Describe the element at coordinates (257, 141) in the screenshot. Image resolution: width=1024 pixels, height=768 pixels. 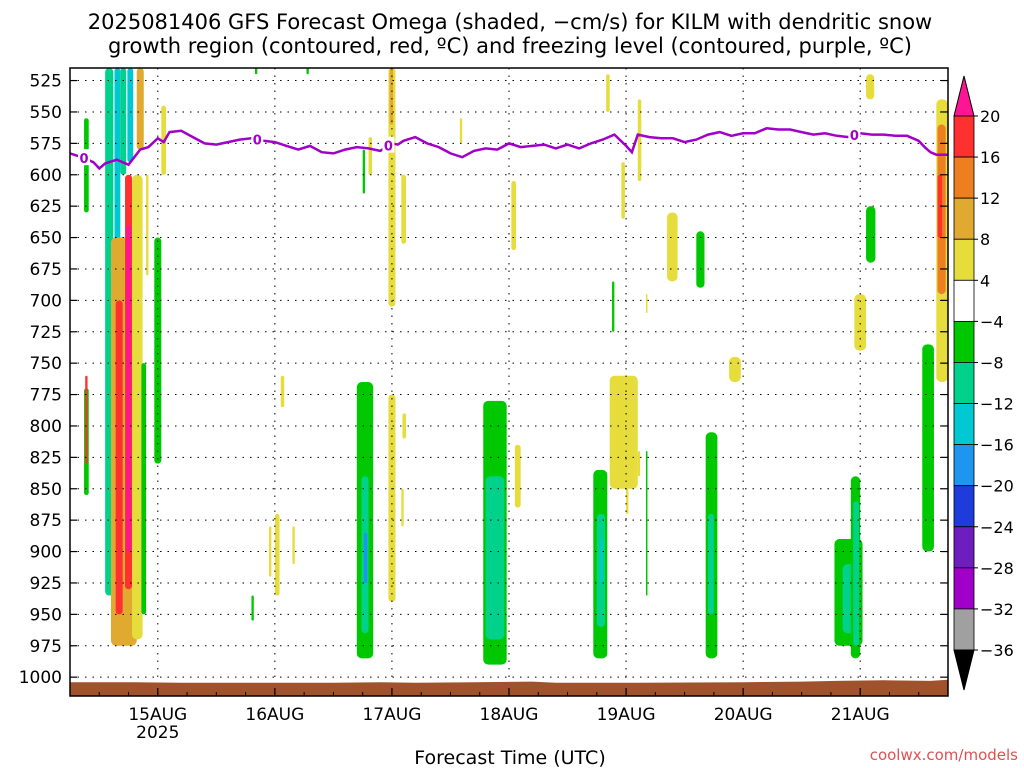
I see `freezing-contour-label-1: 0` at that location.